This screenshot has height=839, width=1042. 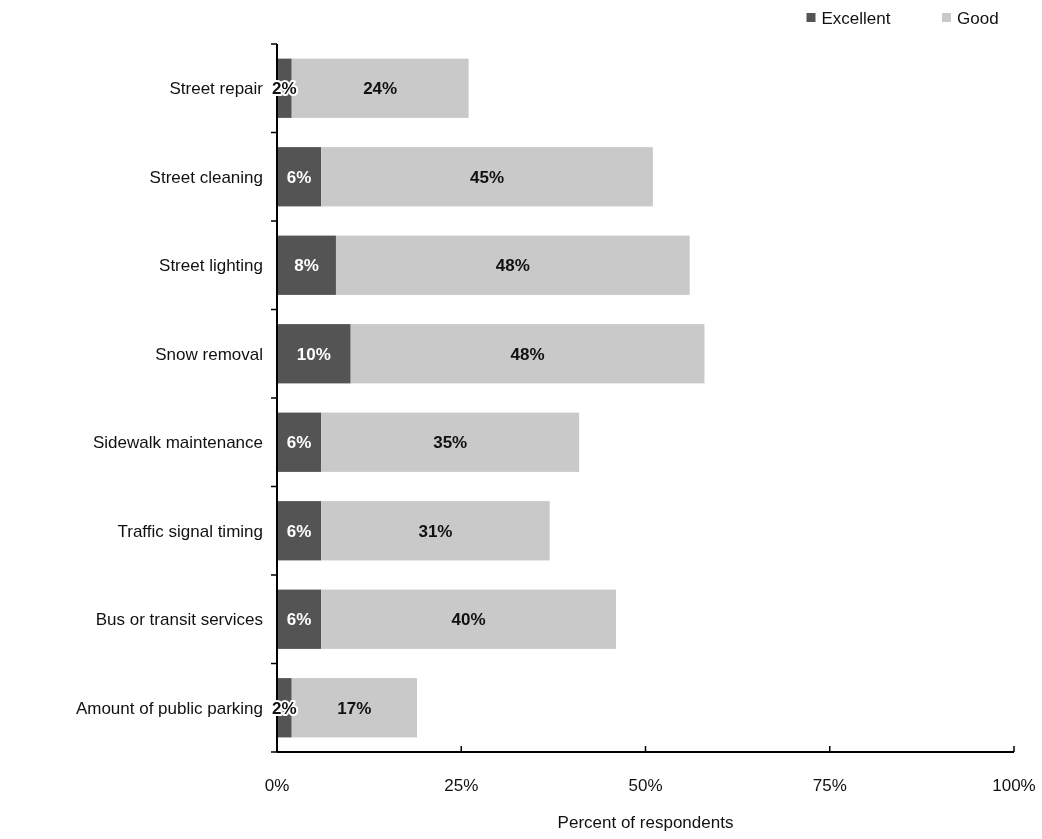 What do you see at coordinates (211, 266) in the screenshot?
I see `y-tick-label: Street lighting` at bounding box center [211, 266].